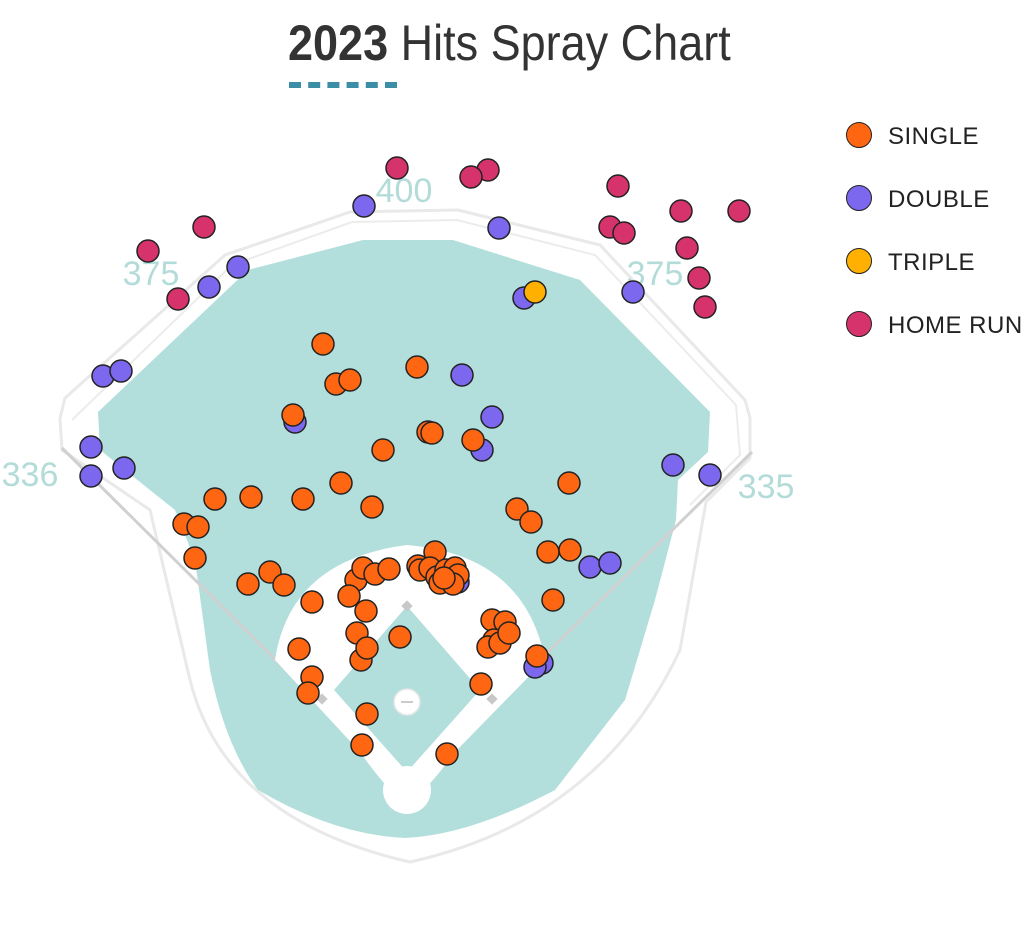 The image size is (1024, 936). I want to click on legend-swatch-double, so click(859, 198).